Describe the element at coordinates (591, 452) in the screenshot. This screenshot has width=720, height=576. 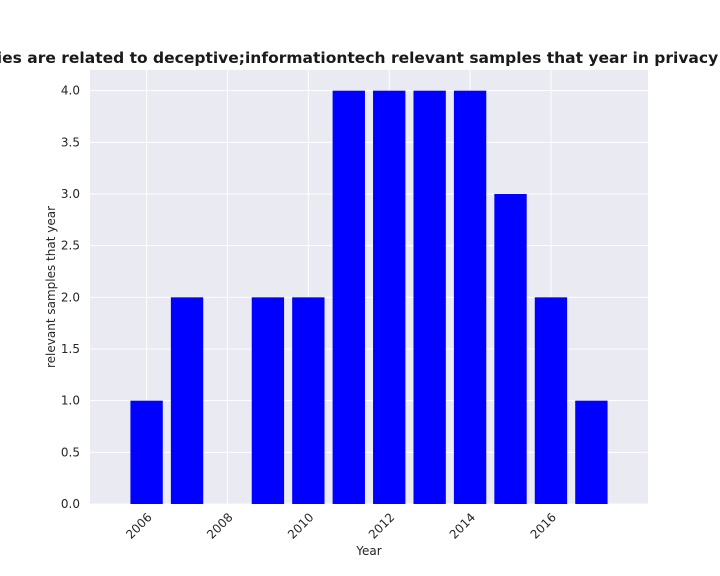
I see `bar-2017` at that location.